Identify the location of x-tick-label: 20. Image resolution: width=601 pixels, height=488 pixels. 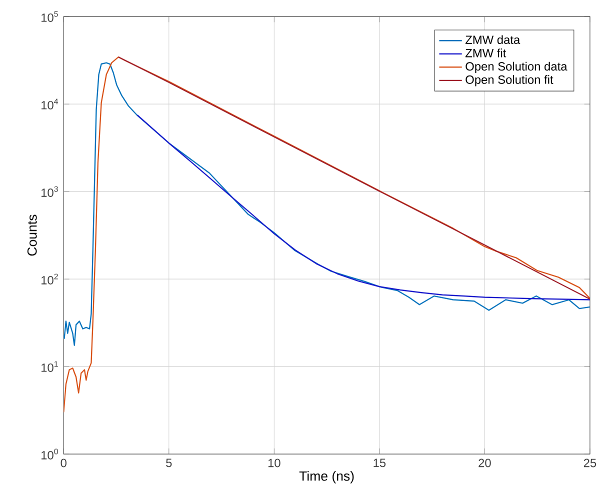
(484, 463).